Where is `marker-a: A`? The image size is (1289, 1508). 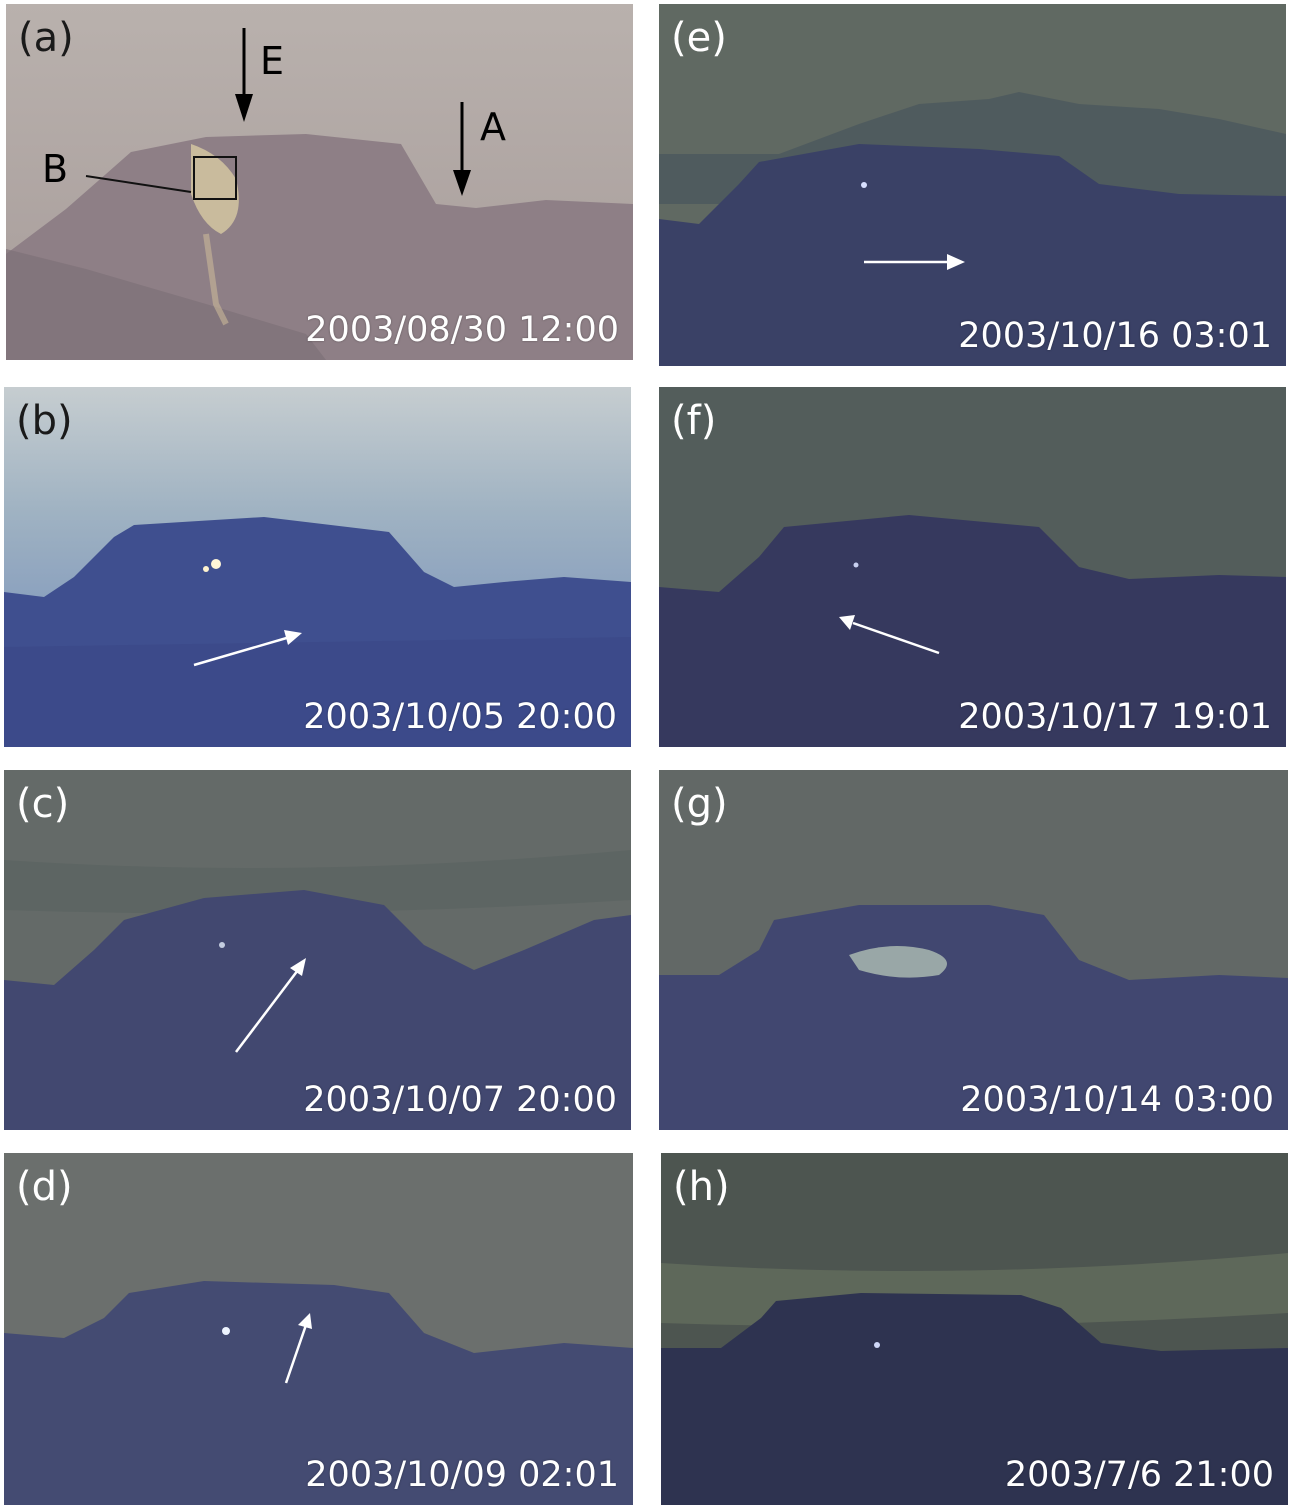
marker-a: A is located at coordinates (493, 127).